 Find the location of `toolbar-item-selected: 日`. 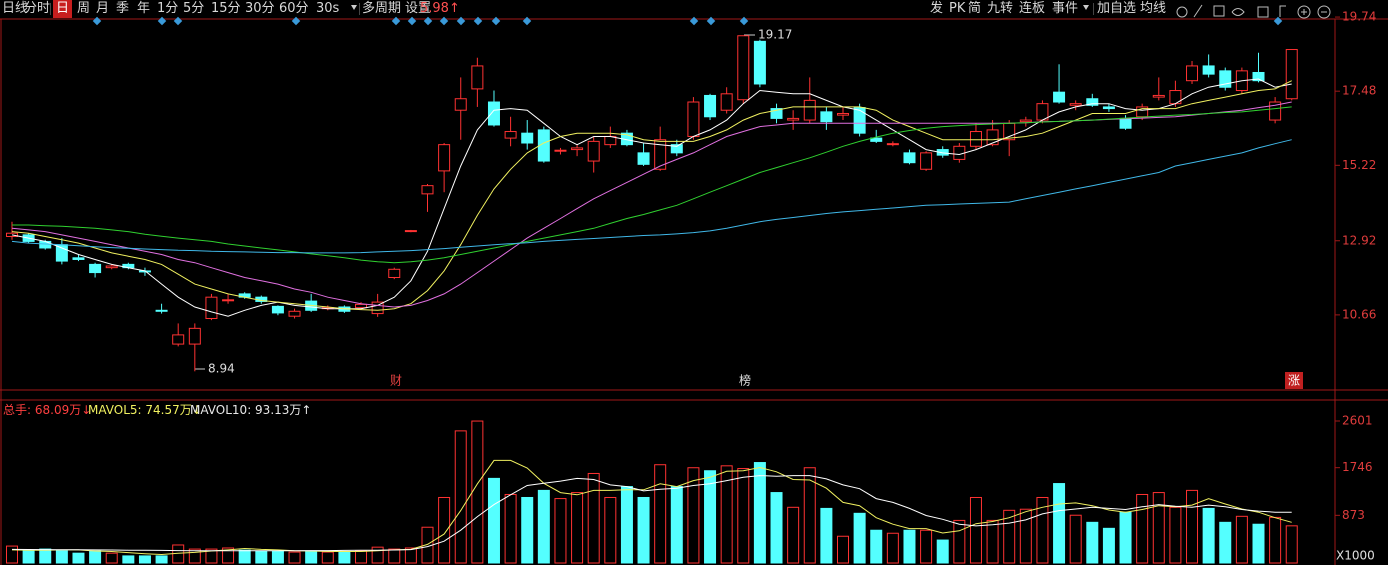

toolbar-item-selected: 日 is located at coordinates (63, 9).